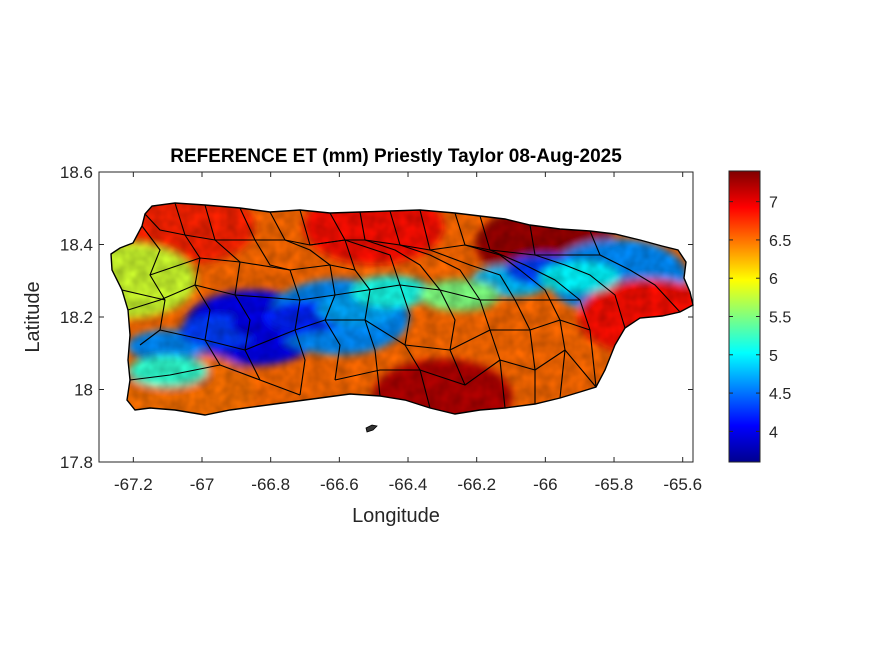 The height and width of the screenshot is (656, 875). I want to click on colorbar-ticks: 4 4.5 5 5.5 6 6.5 7, so click(760, 318).